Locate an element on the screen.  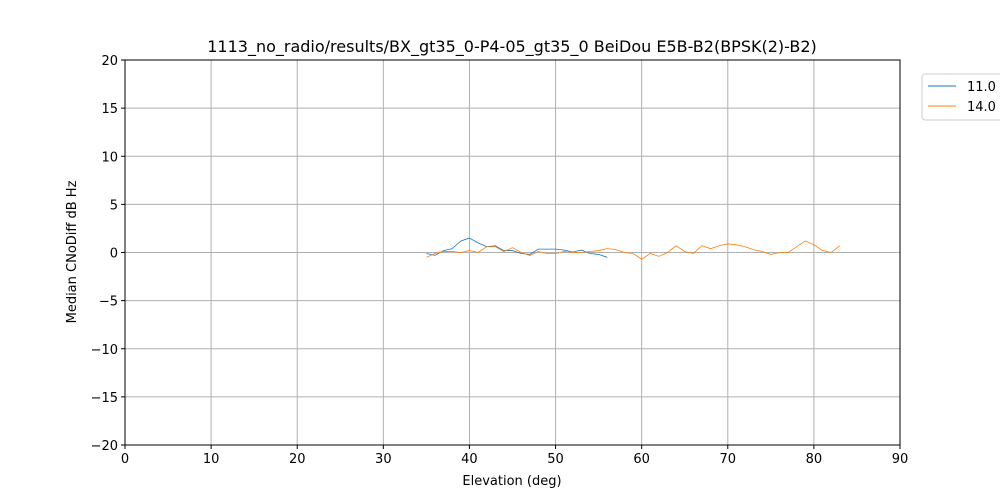
series-line-14.0 is located at coordinates (633, 250).